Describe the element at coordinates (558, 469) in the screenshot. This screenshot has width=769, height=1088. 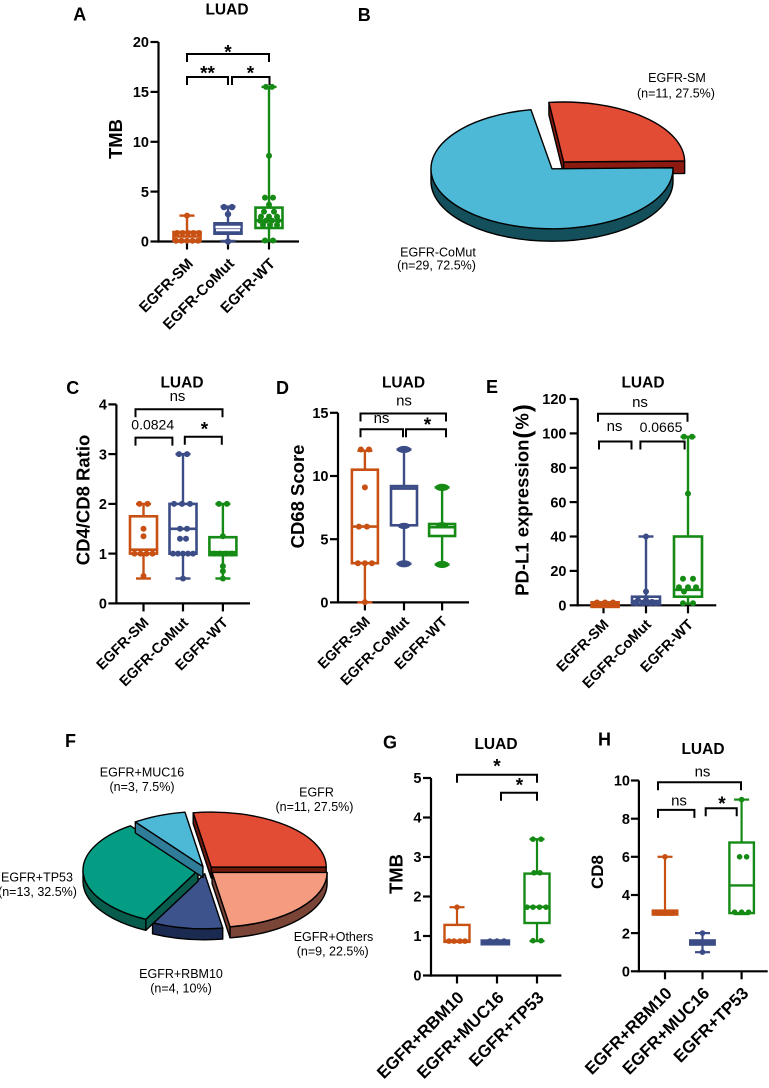
I see `svg-text: 80` at that location.